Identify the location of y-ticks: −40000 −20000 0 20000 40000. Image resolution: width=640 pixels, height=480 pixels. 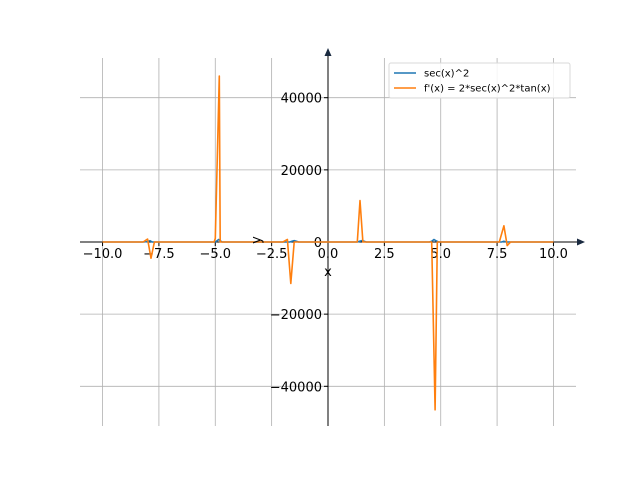
(299, 243).